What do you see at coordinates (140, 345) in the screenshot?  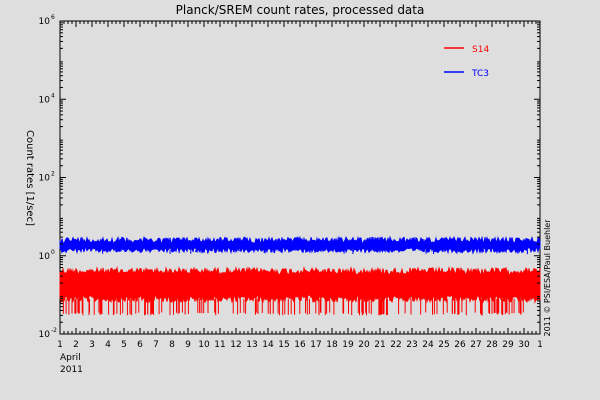 I see `x-tick-label: 6` at bounding box center [140, 345].